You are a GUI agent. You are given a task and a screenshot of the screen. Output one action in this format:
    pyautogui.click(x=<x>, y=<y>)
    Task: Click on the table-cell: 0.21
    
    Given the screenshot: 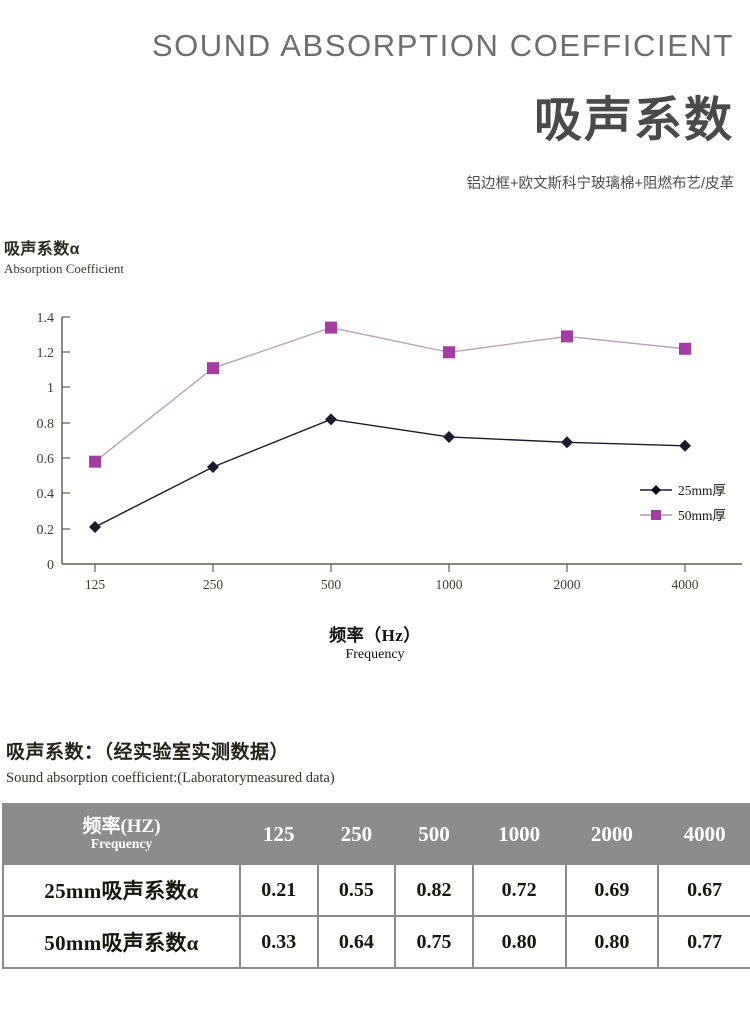 What is the action you would take?
    pyautogui.click(x=279, y=890)
    